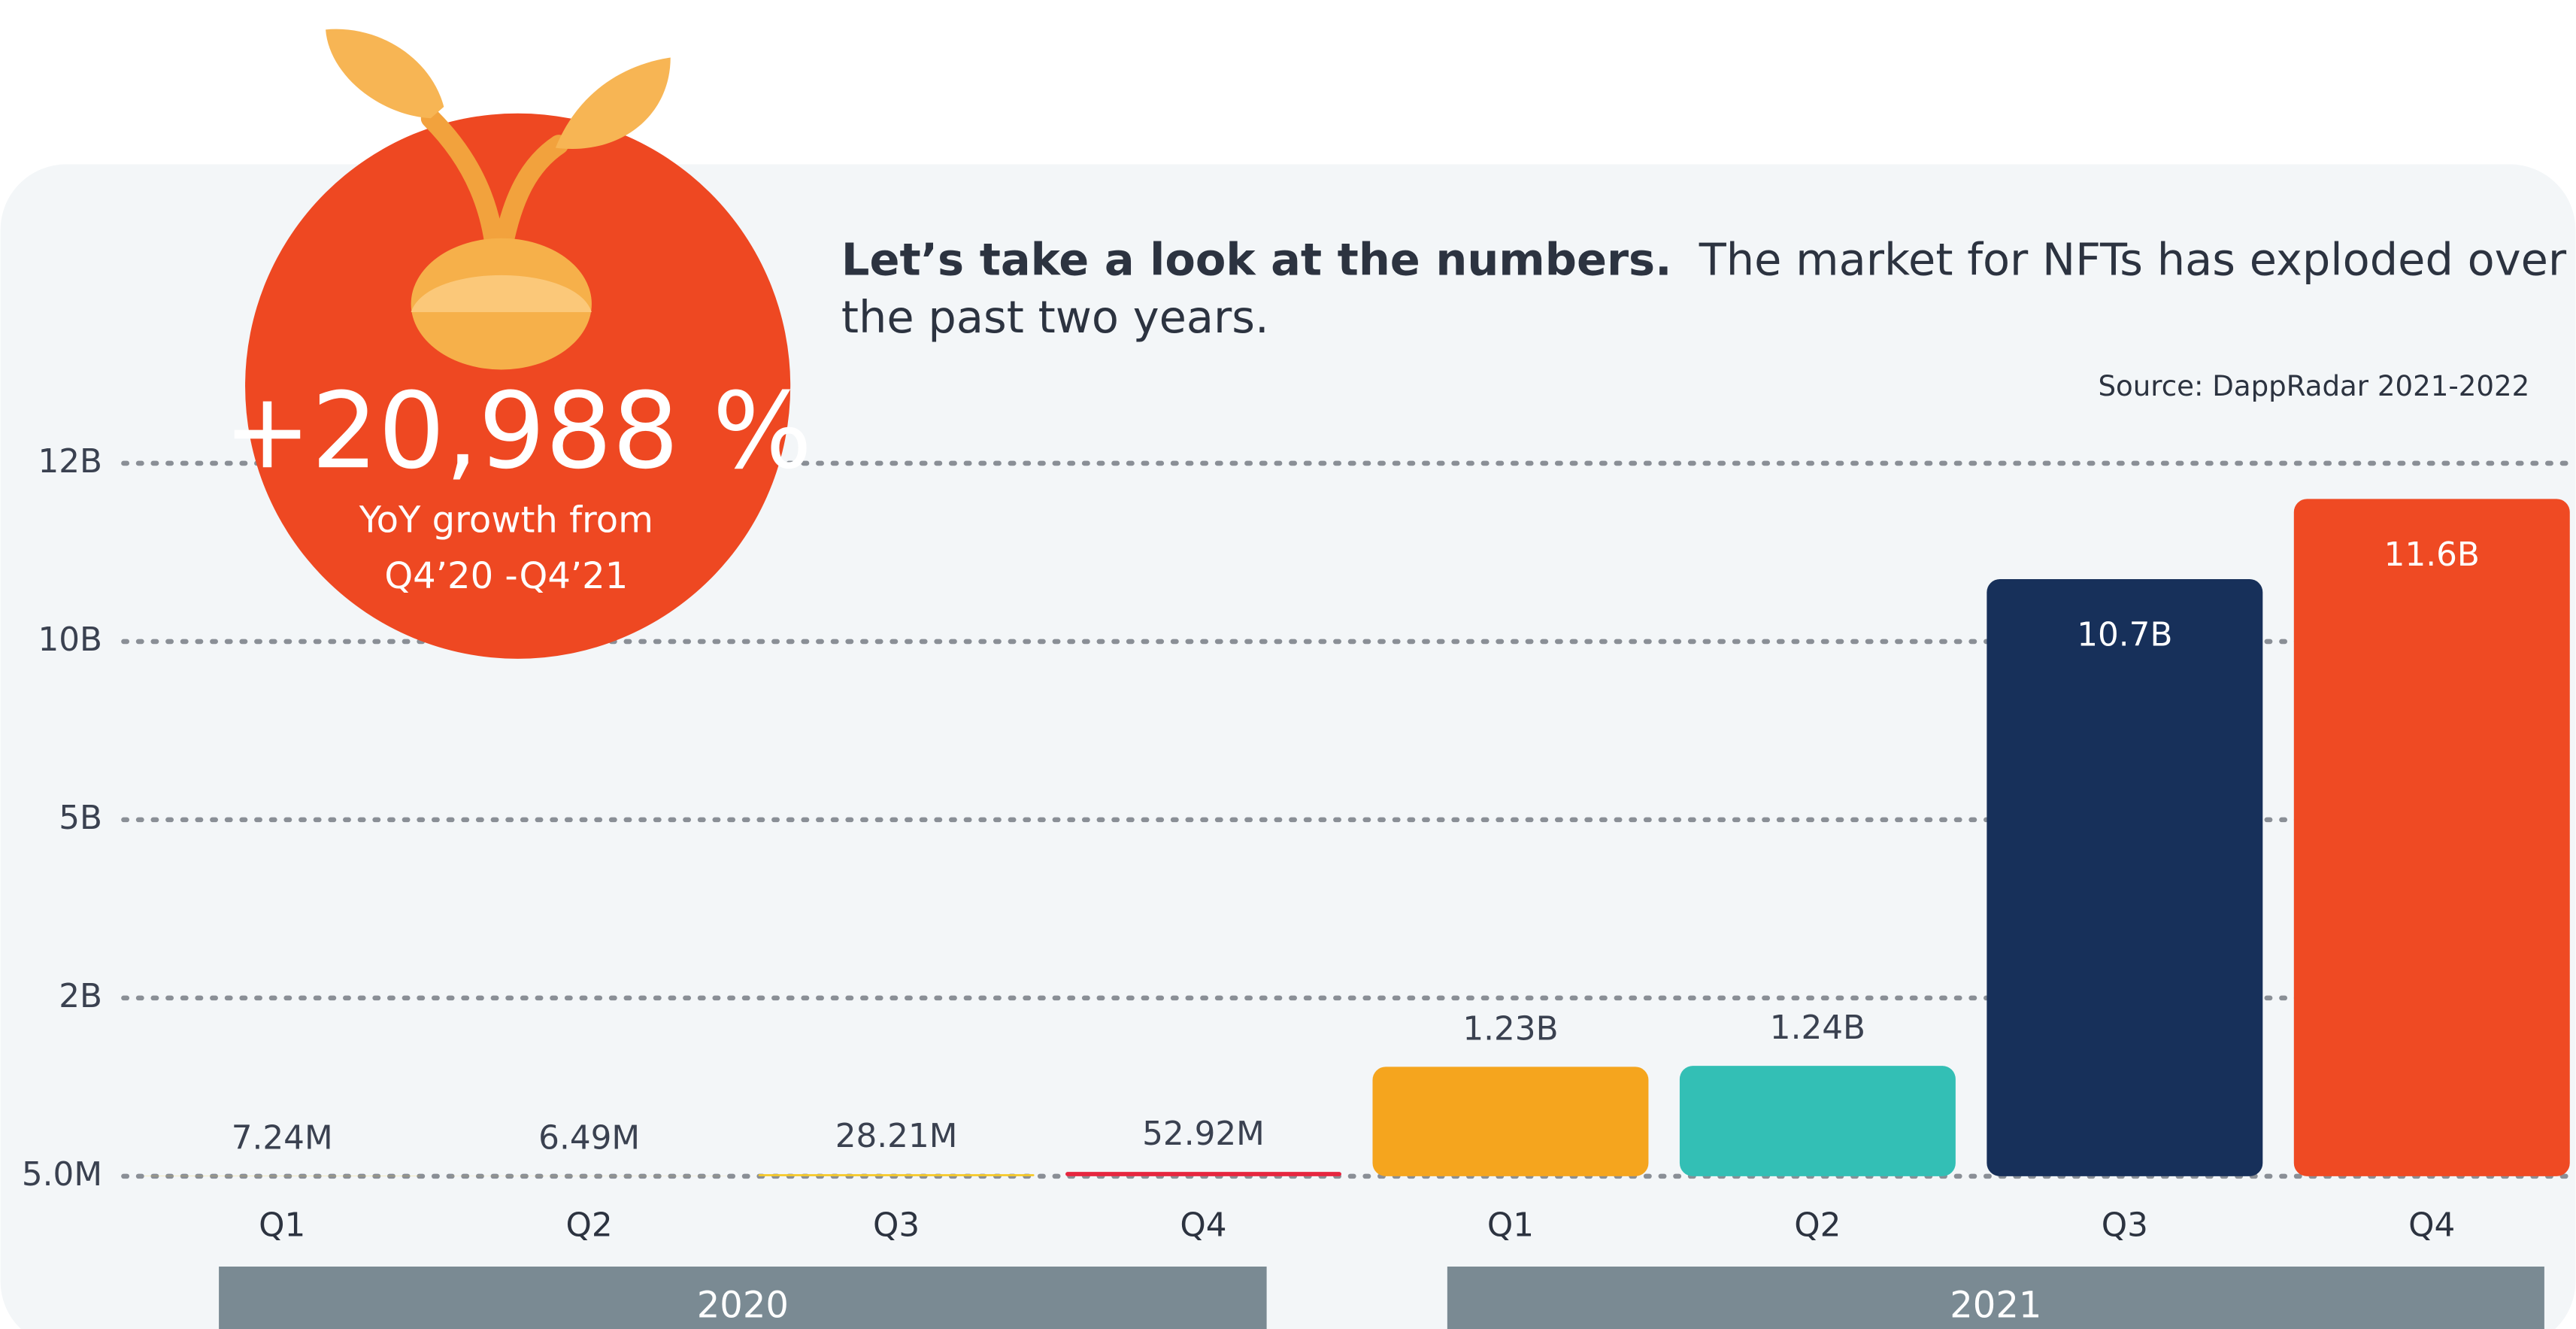 The height and width of the screenshot is (1329, 2576). I want to click on value-label: 1.23B, so click(1510, 1028).